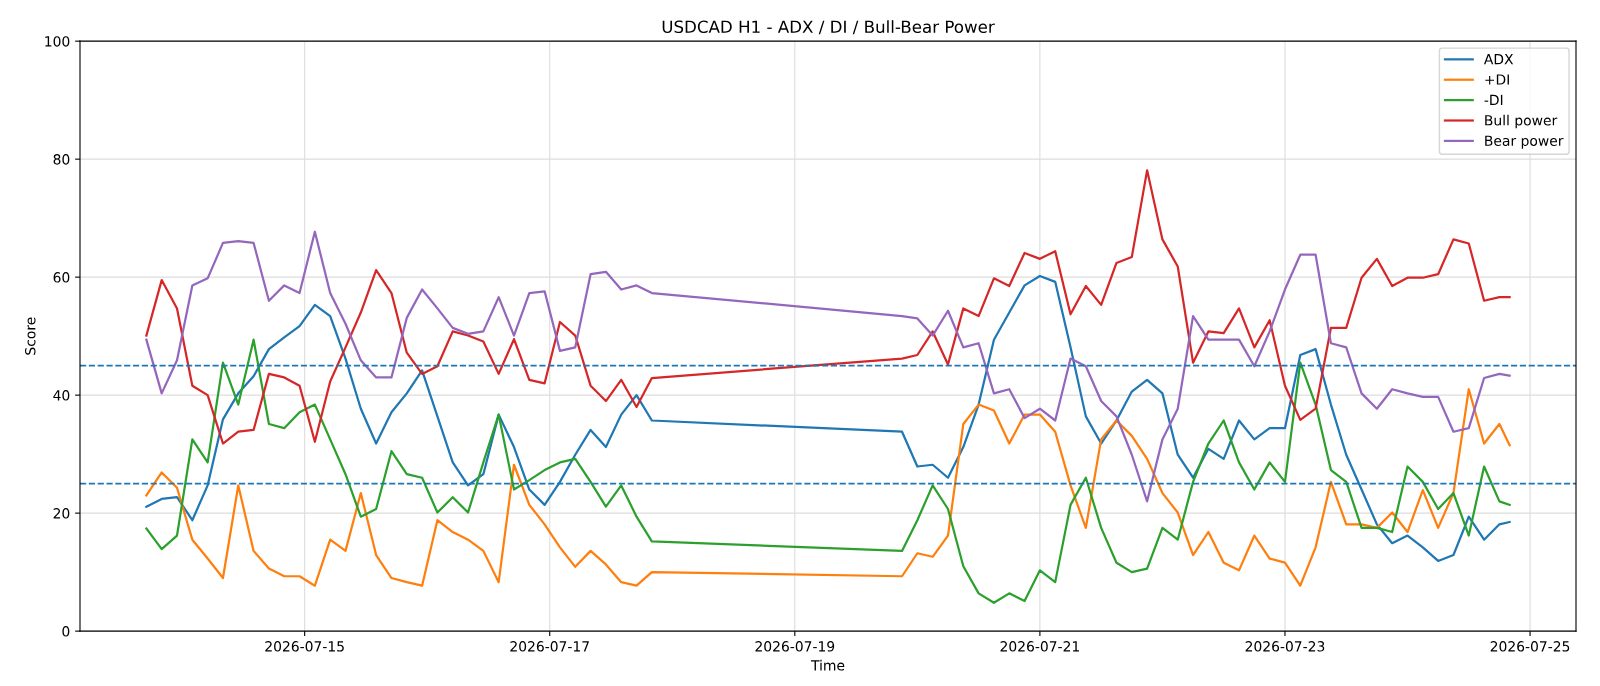 Image resolution: width=1600 pixels, height=686 pixels. What do you see at coordinates (1524, 142) in the screenshot?
I see `legend-label: Bear power` at bounding box center [1524, 142].